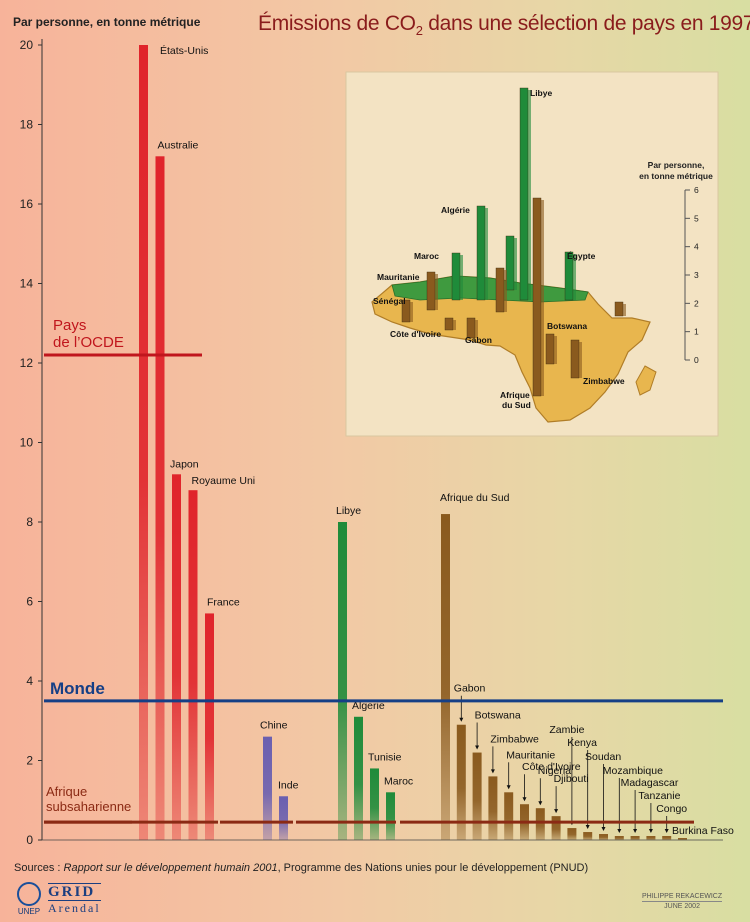  I want to click on bar-label: États-Unis, so click(184, 50).